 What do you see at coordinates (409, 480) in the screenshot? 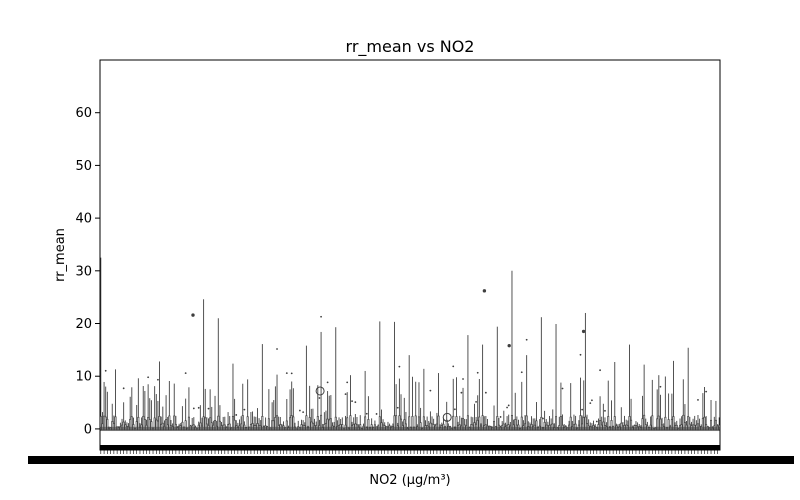
I see `x-axis-title: NO2 (µg/m³)` at bounding box center [409, 480].